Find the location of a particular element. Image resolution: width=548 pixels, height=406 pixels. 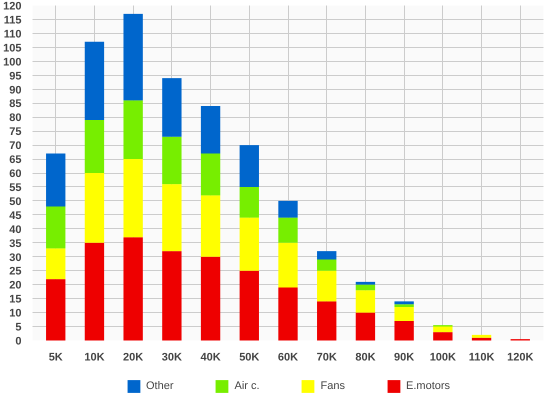

y-tick-label: 0 is located at coordinates (18, 342).